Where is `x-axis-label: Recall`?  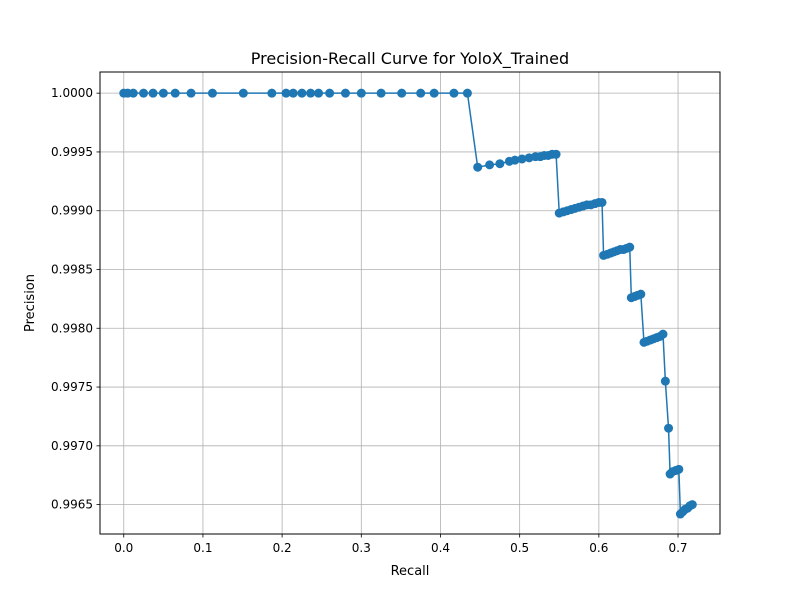
x-axis-label: Recall is located at coordinates (410, 571).